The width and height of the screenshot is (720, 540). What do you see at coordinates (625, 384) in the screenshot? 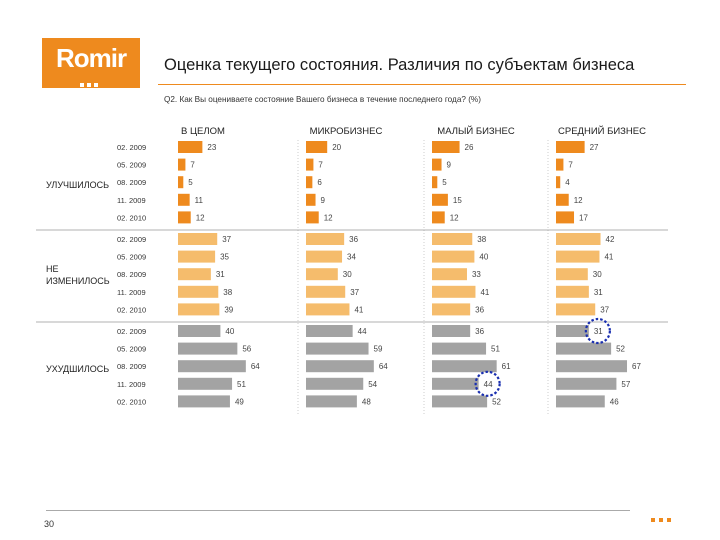
I see `data-label: 57` at bounding box center [625, 384].